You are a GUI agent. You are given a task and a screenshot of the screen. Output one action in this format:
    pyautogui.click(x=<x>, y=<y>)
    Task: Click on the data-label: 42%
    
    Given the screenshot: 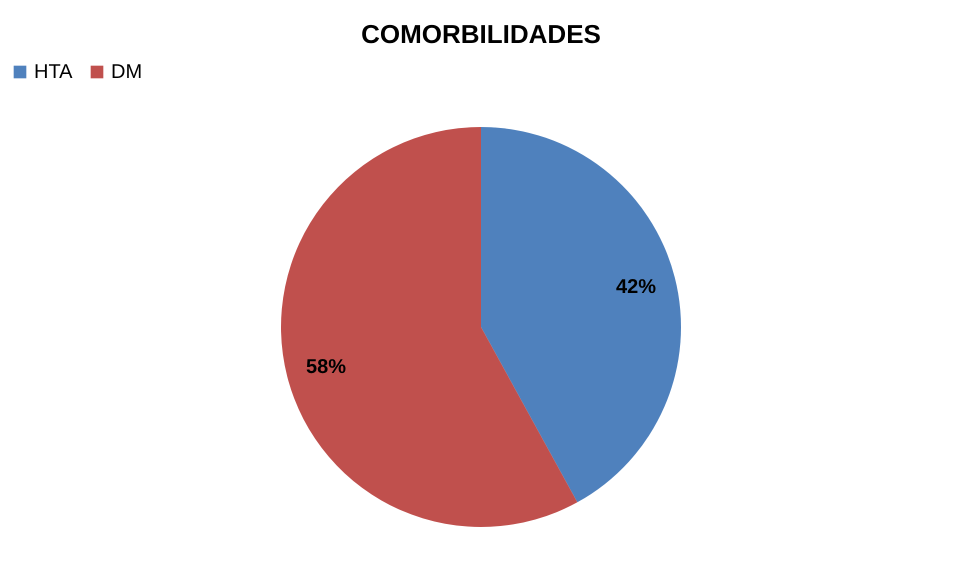 What is the action you would take?
    pyautogui.click(x=636, y=287)
    